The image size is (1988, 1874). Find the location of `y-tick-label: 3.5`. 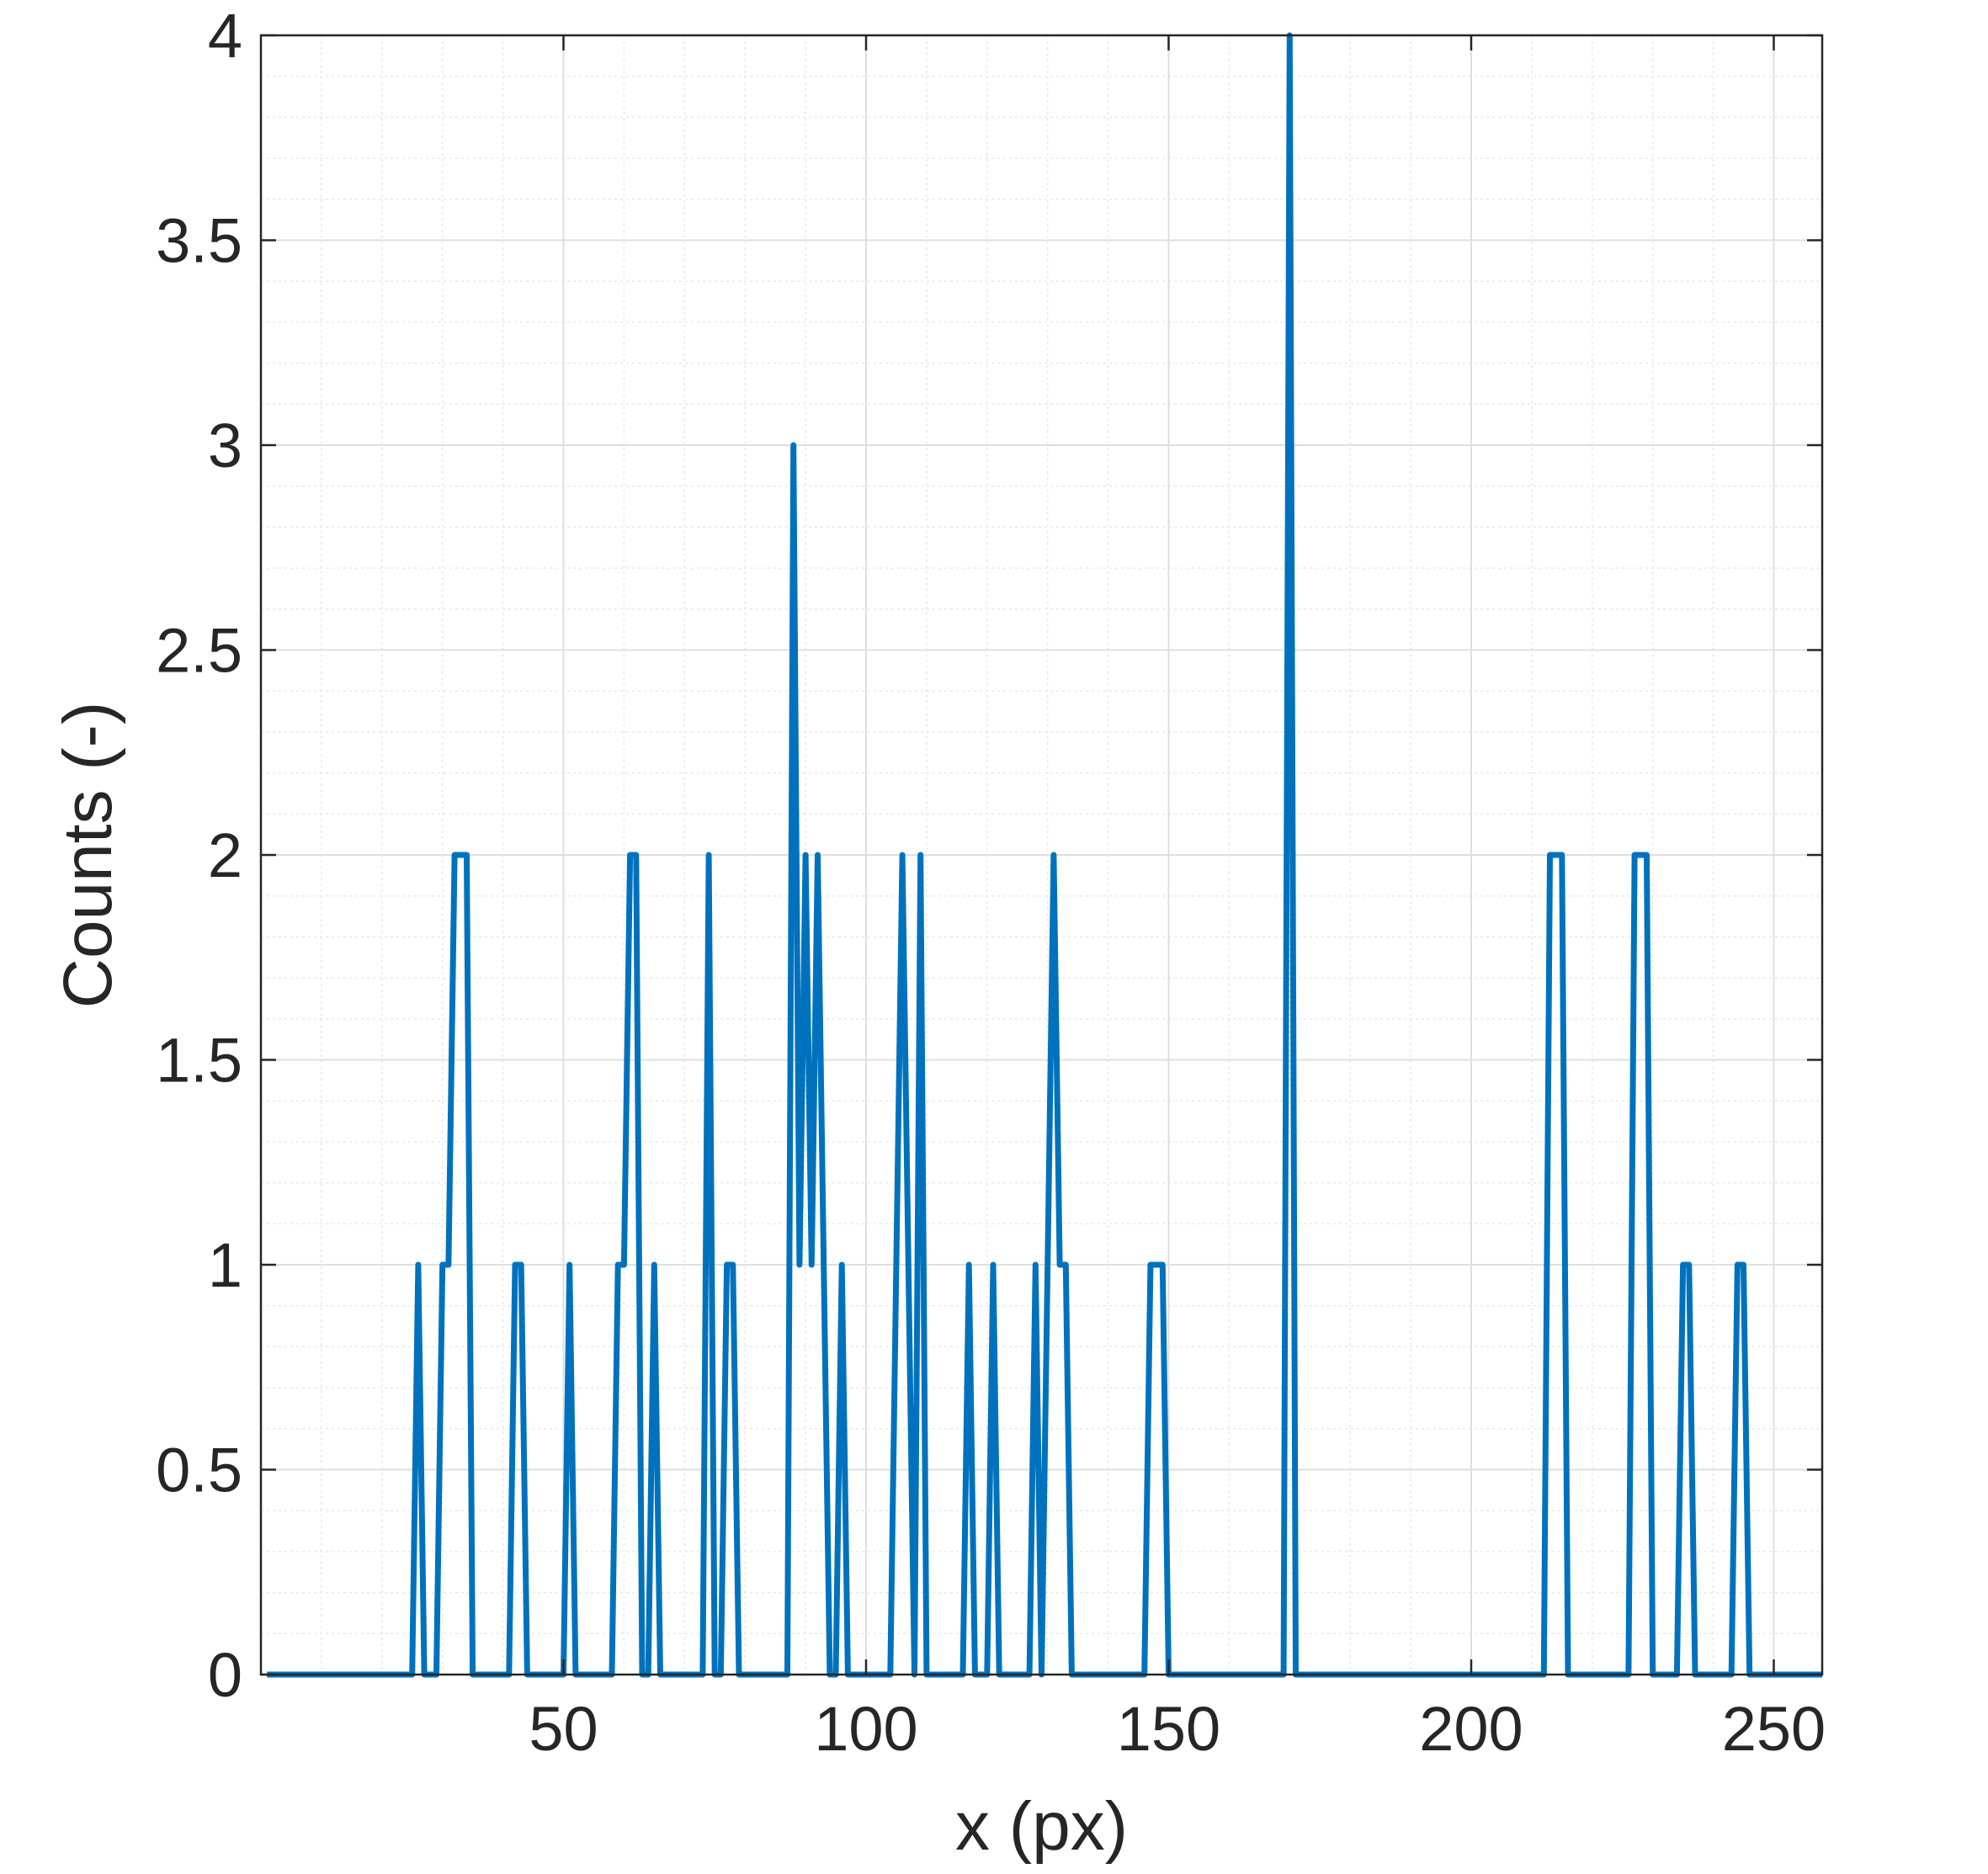

y-tick-label: 3.5 is located at coordinates (199, 241).